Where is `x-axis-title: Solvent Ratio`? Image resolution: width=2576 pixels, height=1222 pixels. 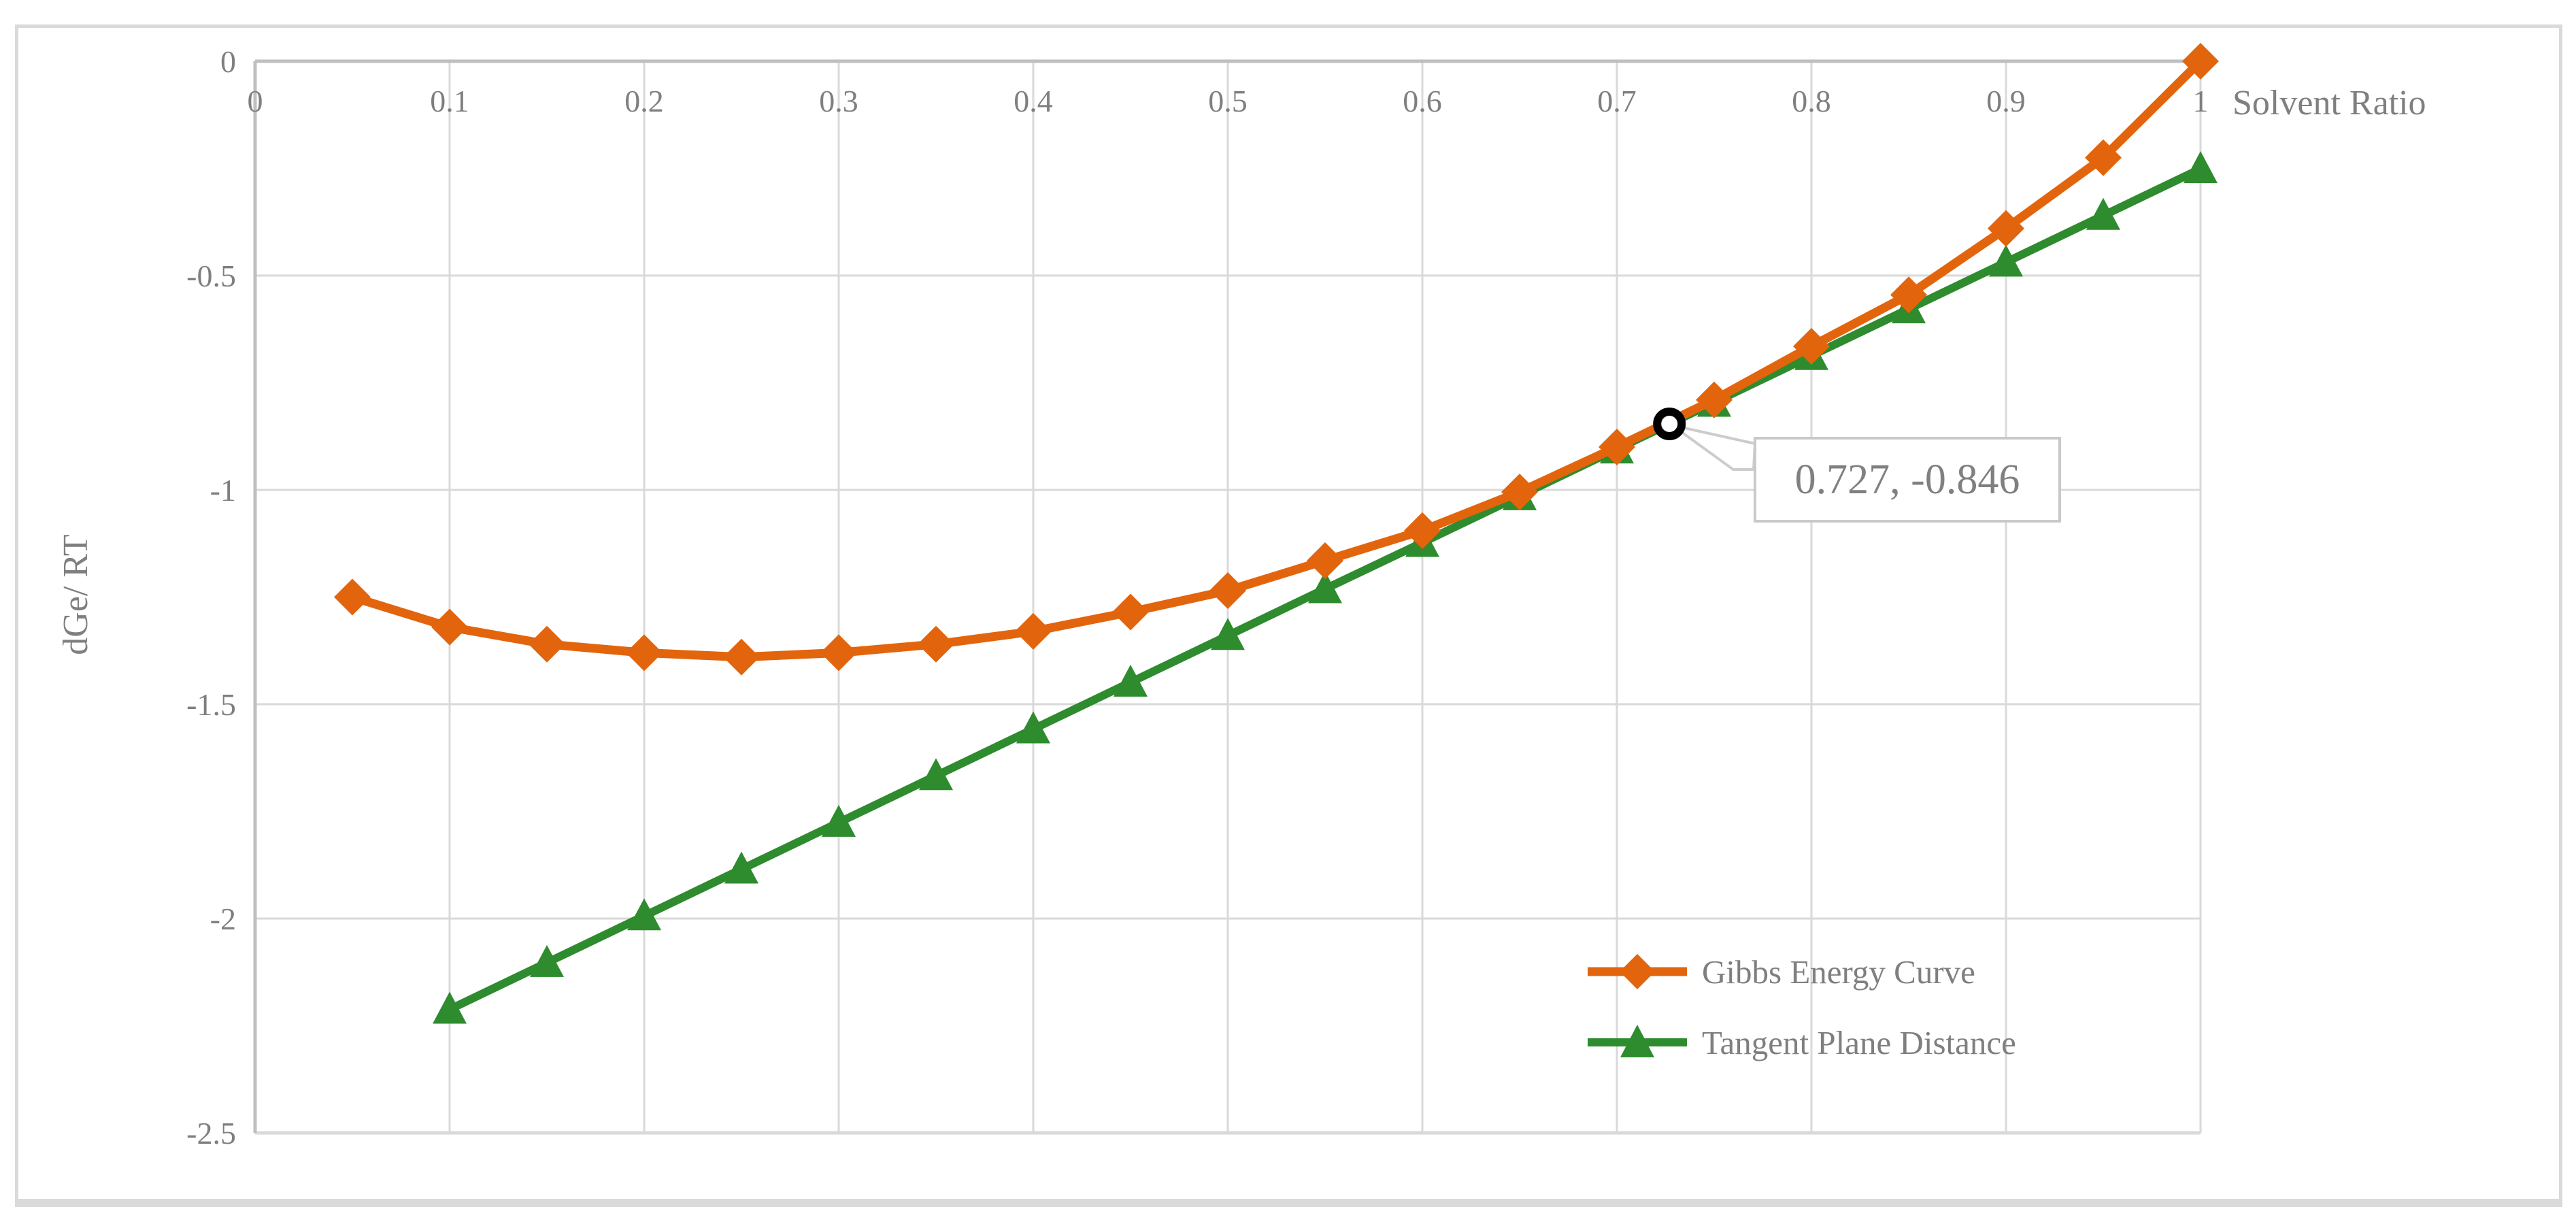
x-axis-title: Solvent Ratio is located at coordinates (2329, 103).